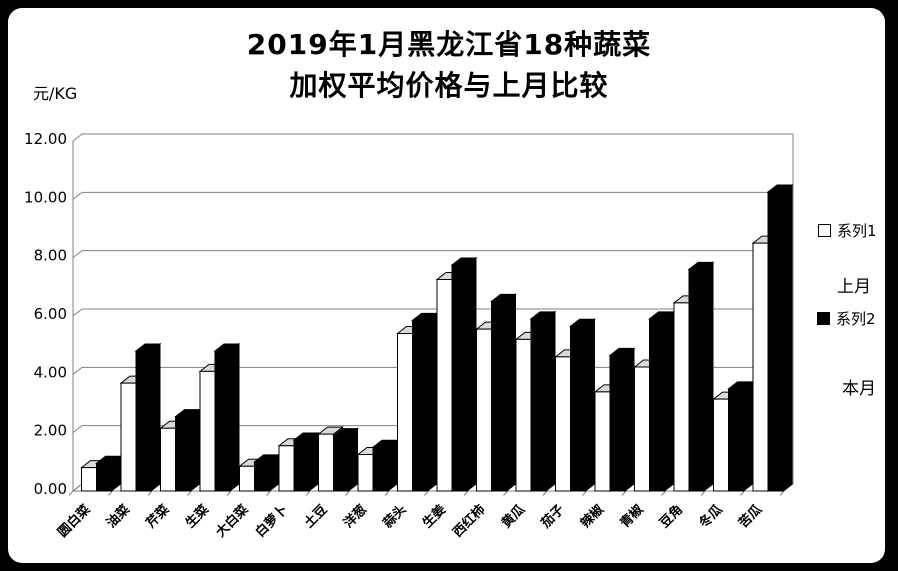 The height and width of the screenshot is (571, 898). What do you see at coordinates (232, 521) in the screenshot?
I see `x-axis-category-label: 大白菜` at bounding box center [232, 521].